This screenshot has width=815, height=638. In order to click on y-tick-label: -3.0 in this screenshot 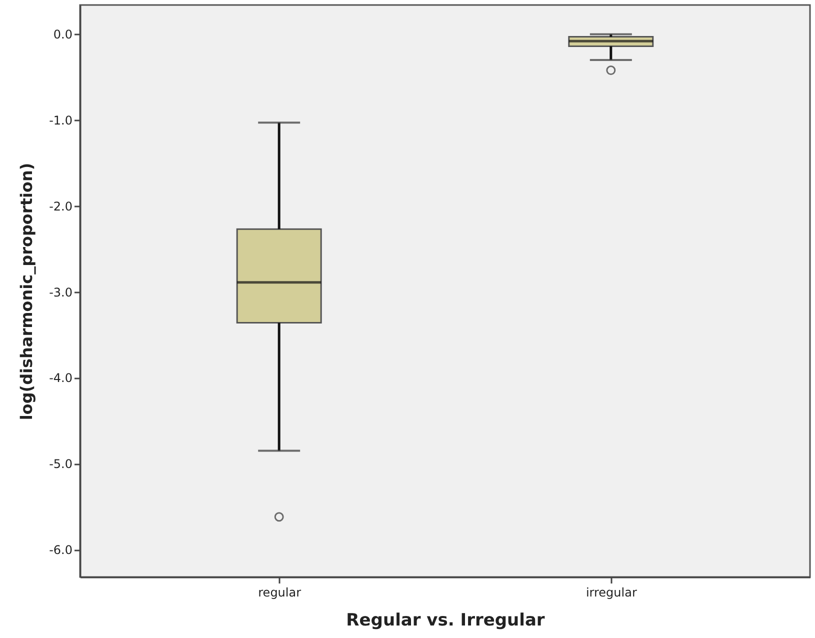, I will do `click(60, 292)`.